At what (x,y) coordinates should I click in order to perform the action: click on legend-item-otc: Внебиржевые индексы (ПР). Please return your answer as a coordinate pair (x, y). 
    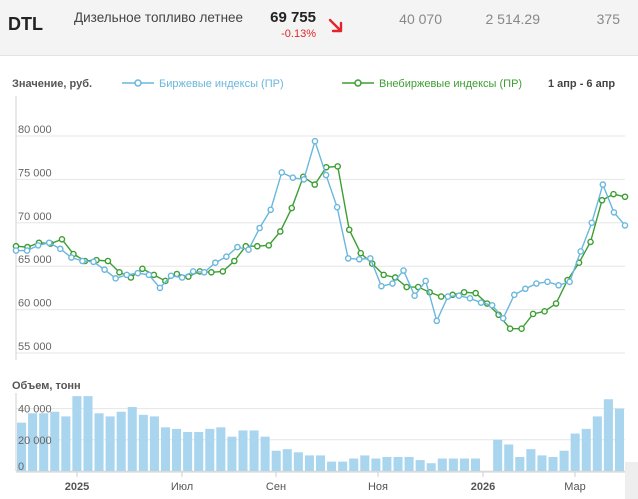
    Looking at the image, I should click on (432, 84).